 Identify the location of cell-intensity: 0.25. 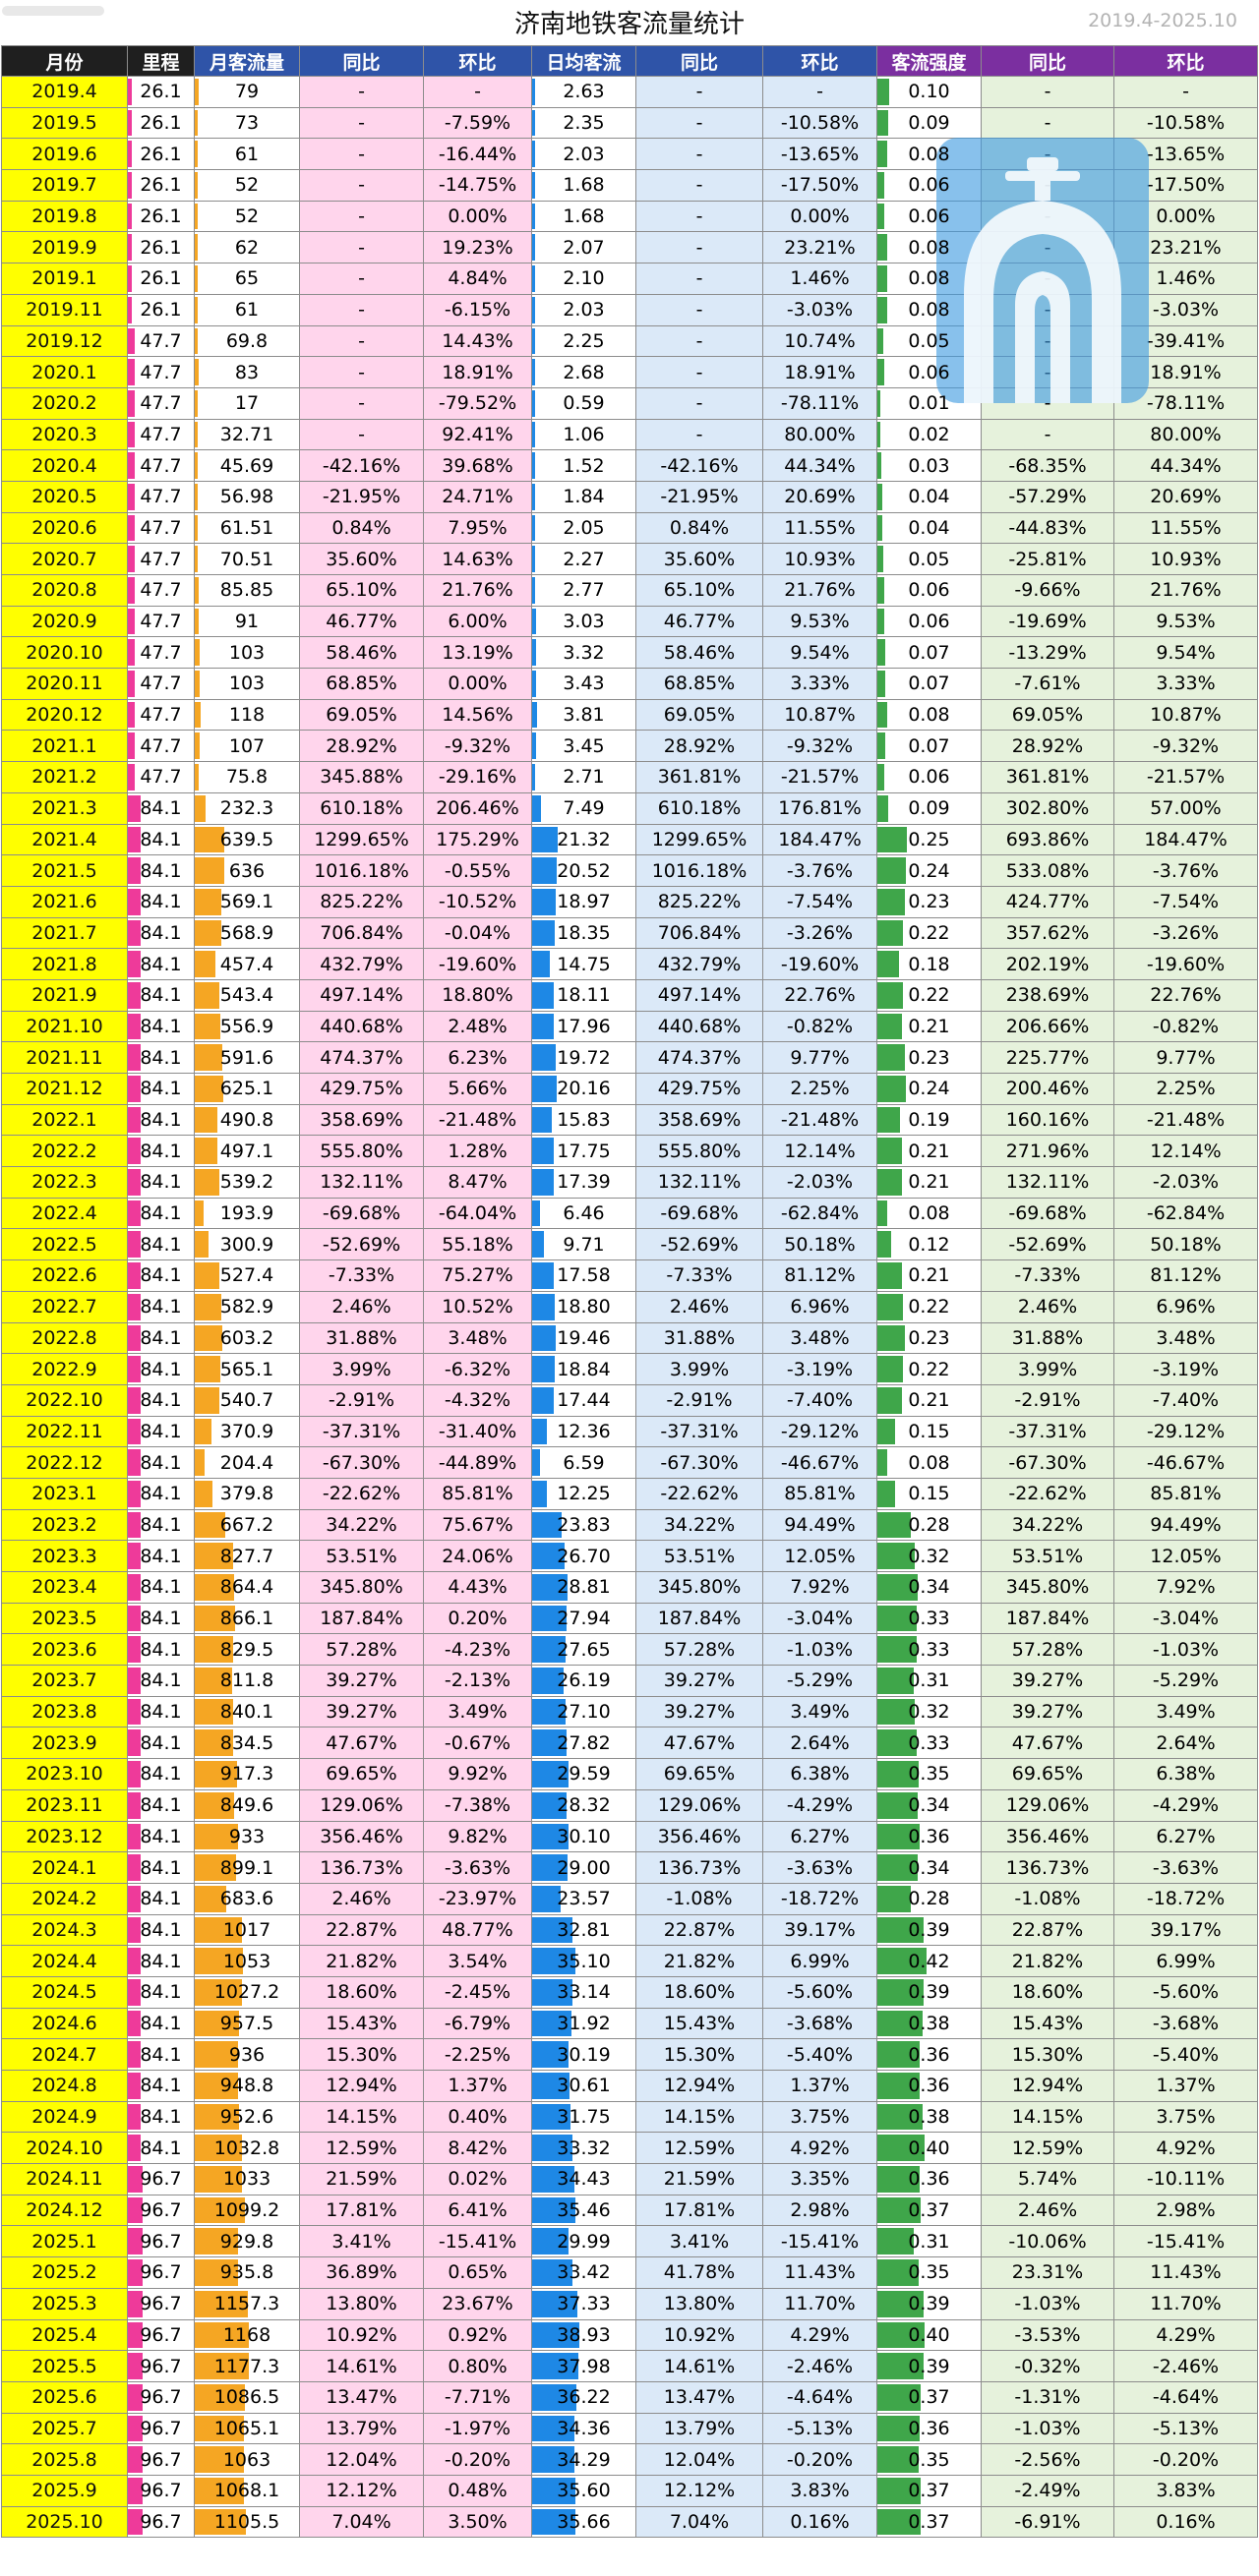
(929, 839).